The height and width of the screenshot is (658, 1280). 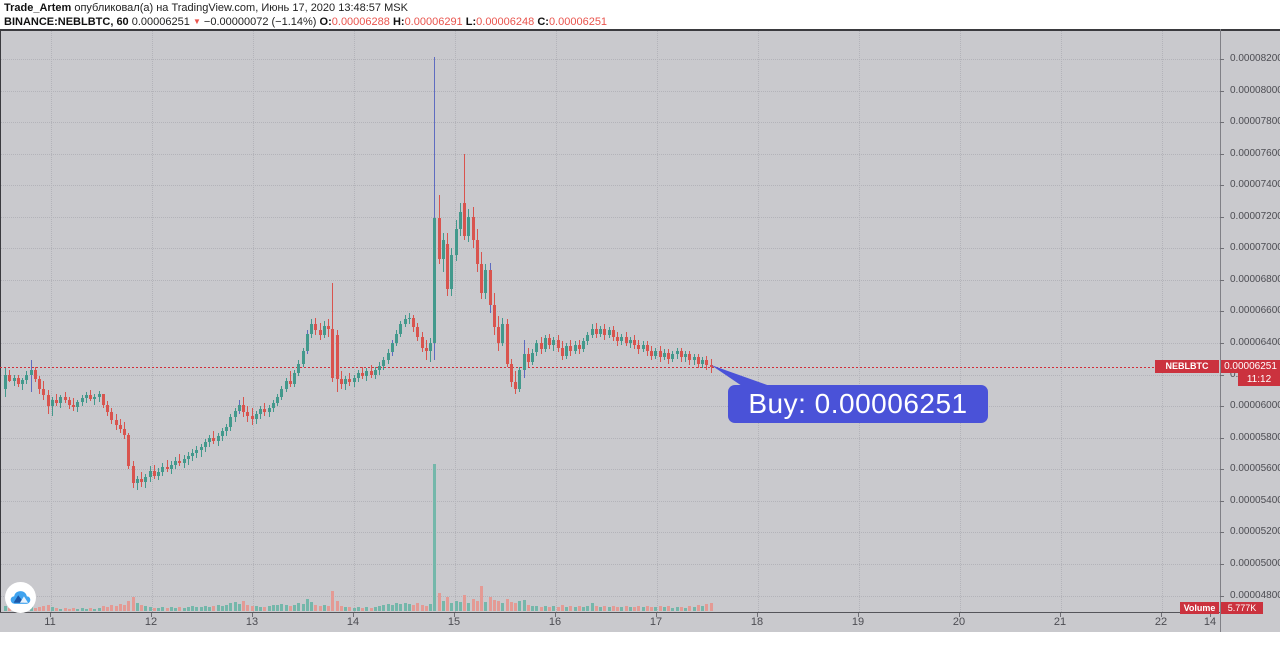 I want to click on high-label: H:, so click(x=398, y=22).